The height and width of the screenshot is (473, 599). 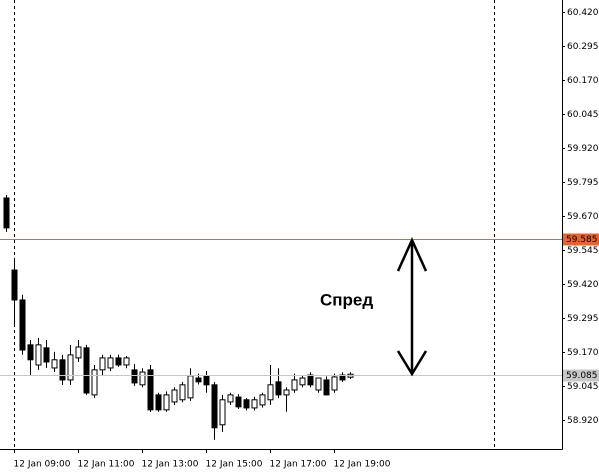 I want to click on annotation: Спред, so click(x=346, y=299).